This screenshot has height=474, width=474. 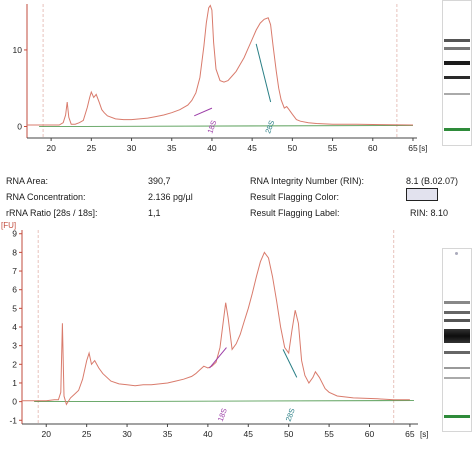 What do you see at coordinates (14, 252) in the screenshot?
I see `y-tick-label: 8` at bounding box center [14, 252].